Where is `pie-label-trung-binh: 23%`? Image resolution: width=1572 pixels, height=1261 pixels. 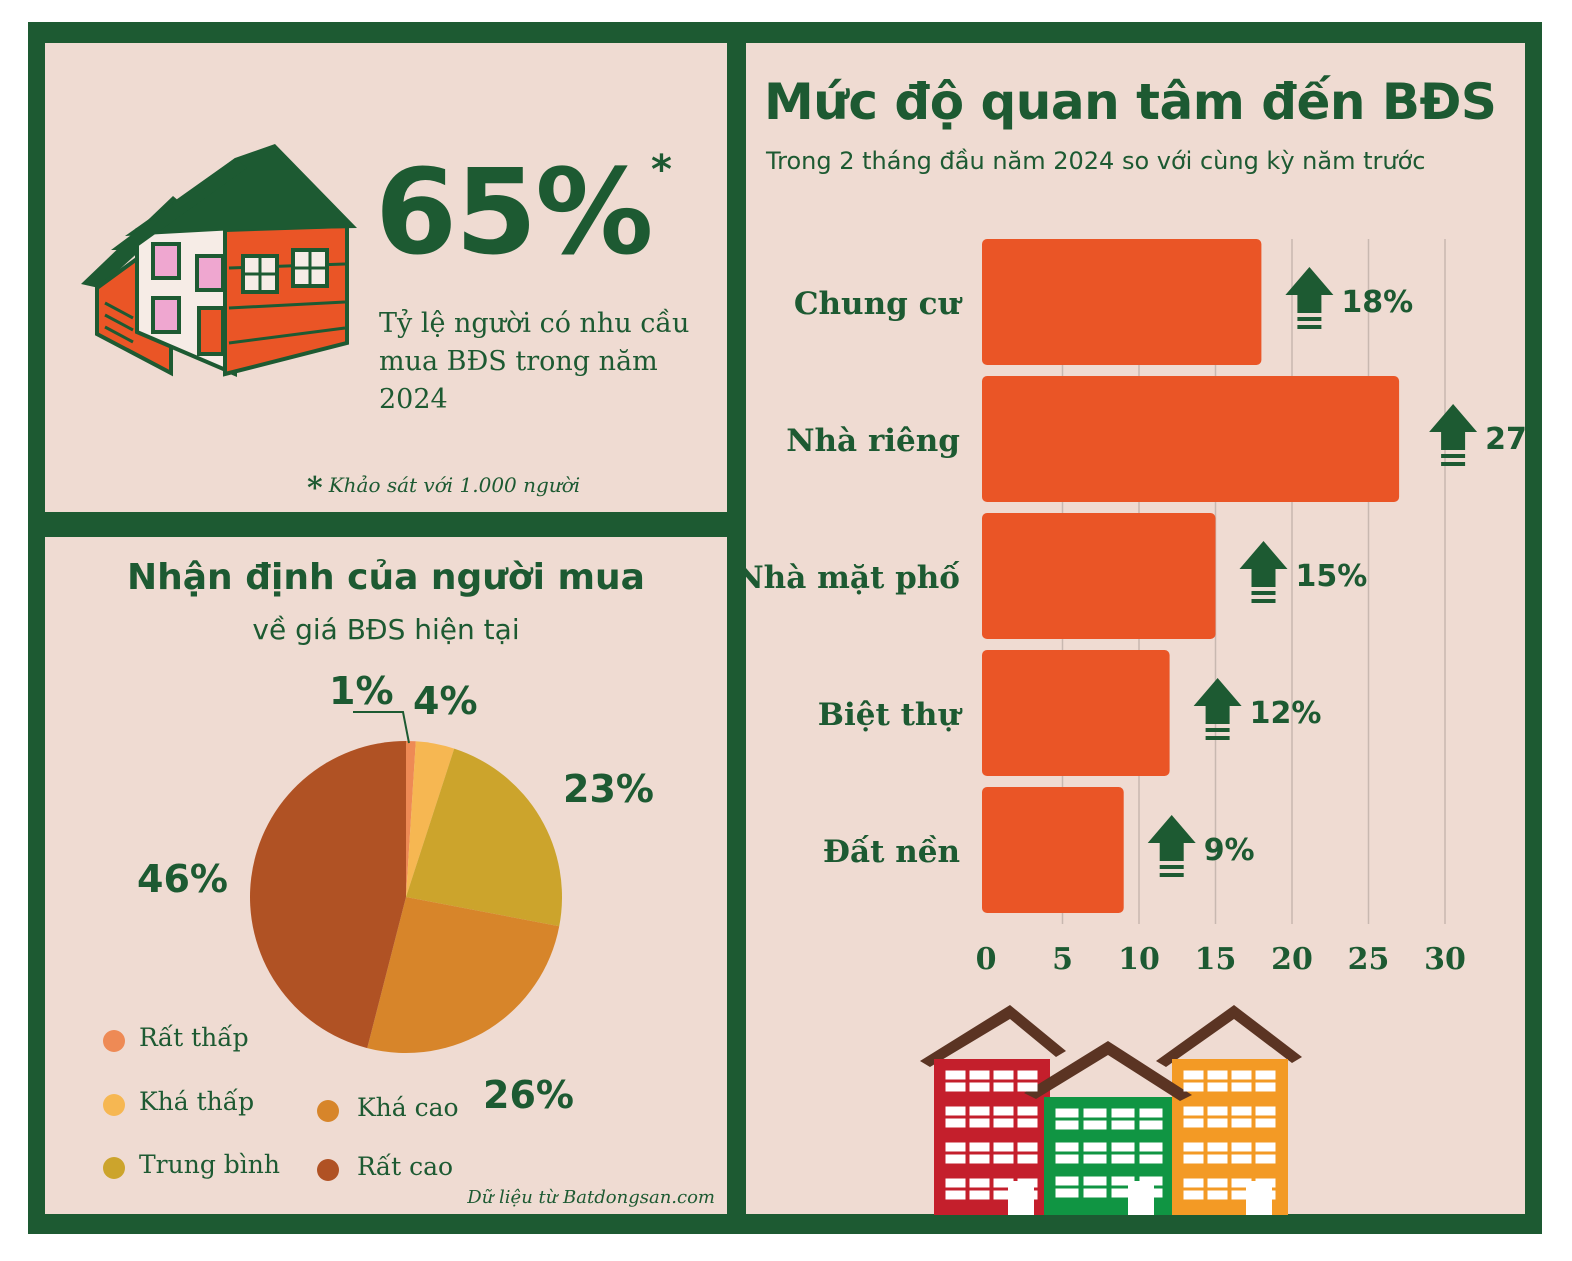 pie-label-trung-binh: 23% is located at coordinates (608, 789).